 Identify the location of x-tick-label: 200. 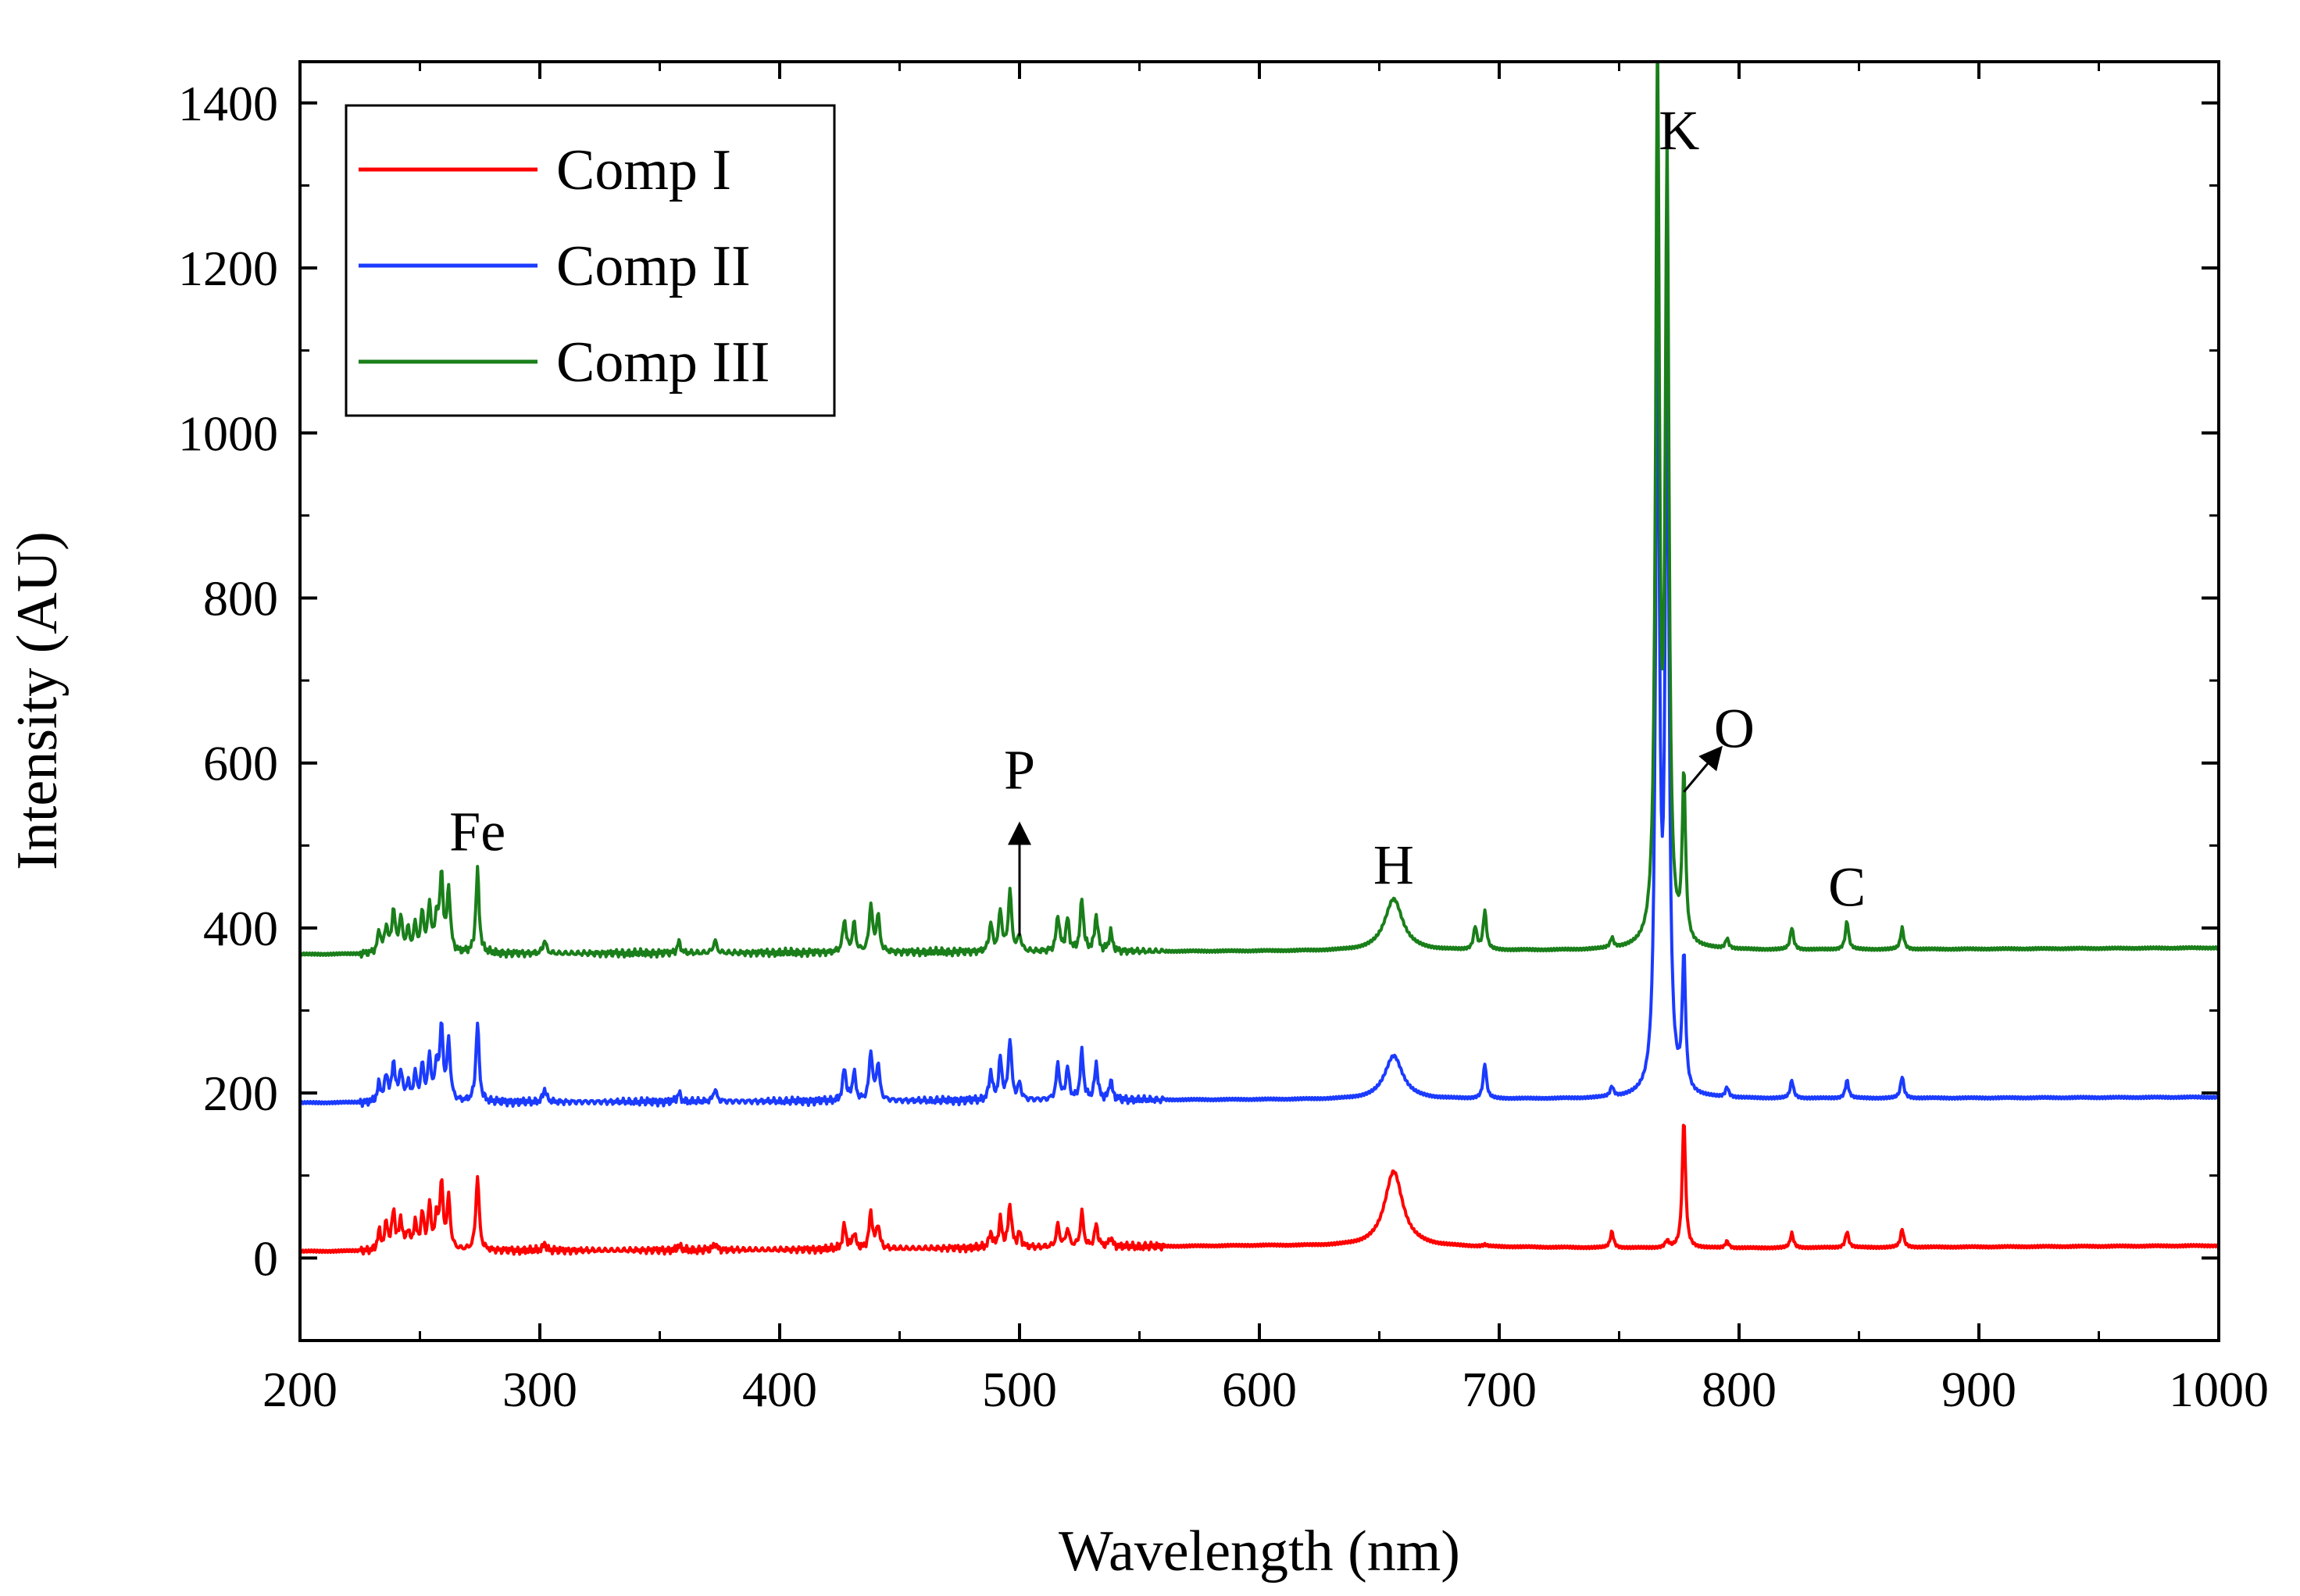
(300, 1389).